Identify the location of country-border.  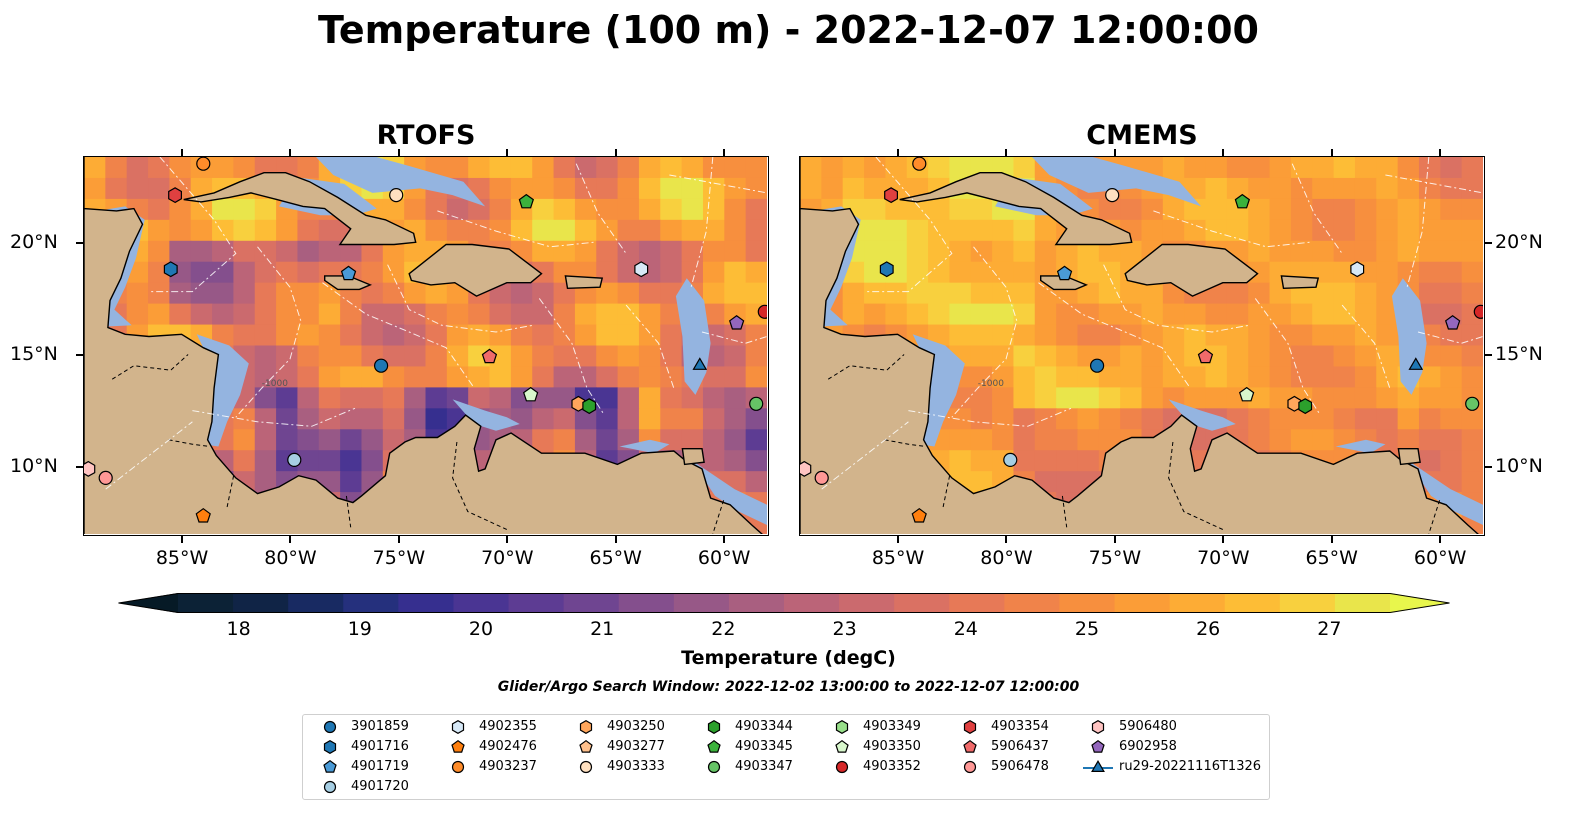
(946, 491).